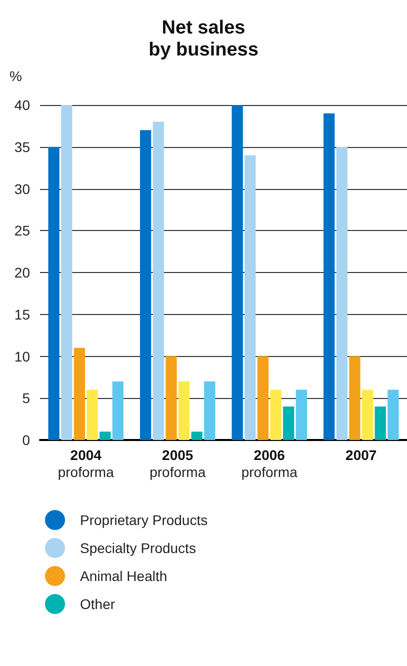  What do you see at coordinates (22, 356) in the screenshot?
I see `y-tick-label: 10` at bounding box center [22, 356].